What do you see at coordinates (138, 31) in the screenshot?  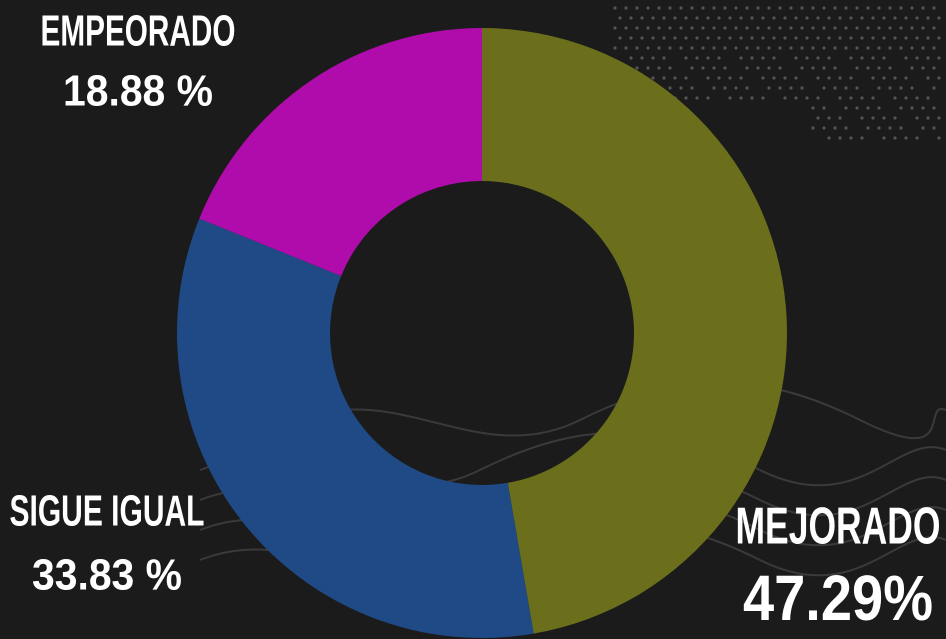 I see `category-label: EMPEORADO` at bounding box center [138, 31].